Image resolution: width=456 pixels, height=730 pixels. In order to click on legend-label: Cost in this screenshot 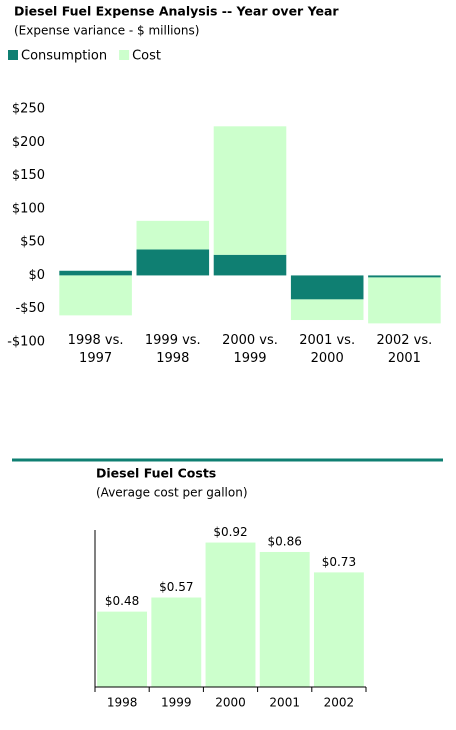, I will do `click(146, 56)`.